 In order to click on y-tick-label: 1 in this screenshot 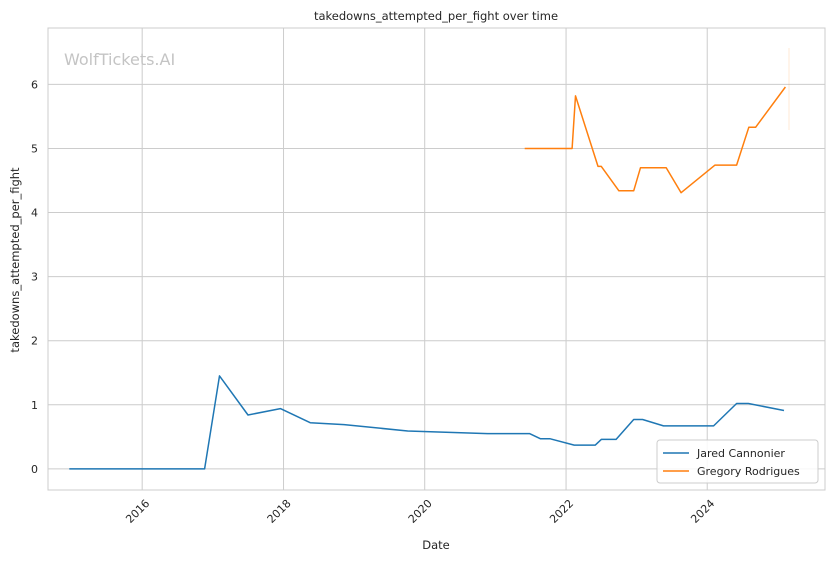, I will do `click(34, 405)`.